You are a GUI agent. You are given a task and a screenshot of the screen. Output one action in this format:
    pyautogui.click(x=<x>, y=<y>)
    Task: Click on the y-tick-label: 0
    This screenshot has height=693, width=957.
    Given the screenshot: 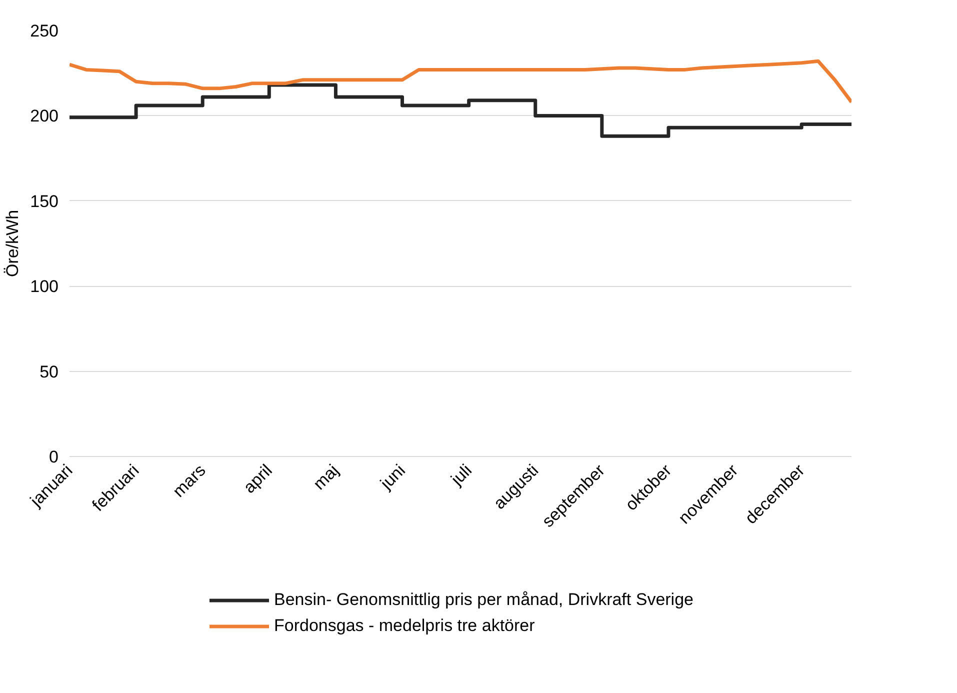 What is the action you would take?
    pyautogui.click(x=54, y=457)
    